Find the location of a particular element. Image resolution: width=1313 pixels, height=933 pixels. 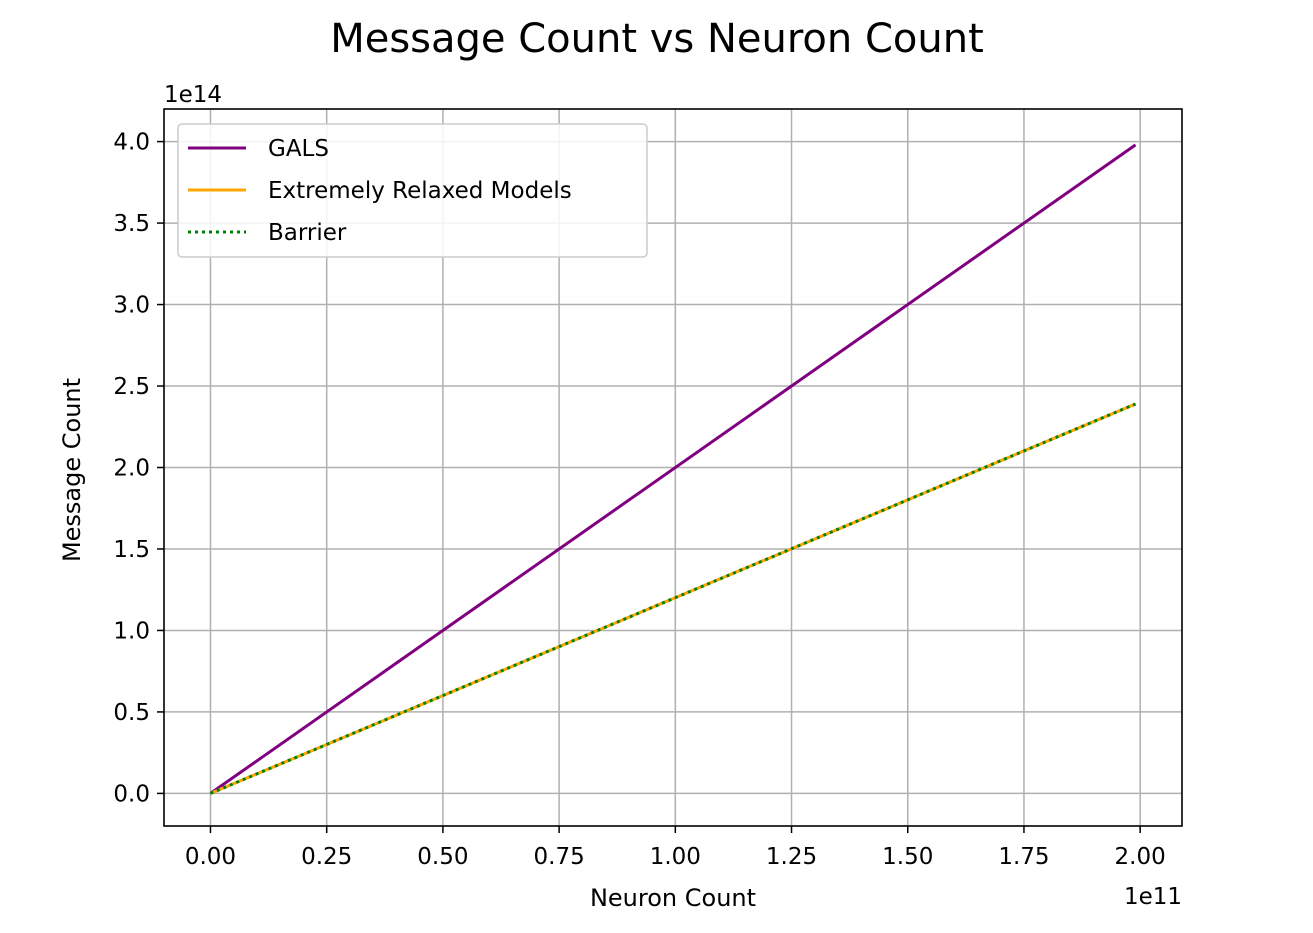

x-tick-label: 1.75 is located at coordinates (1023, 857).